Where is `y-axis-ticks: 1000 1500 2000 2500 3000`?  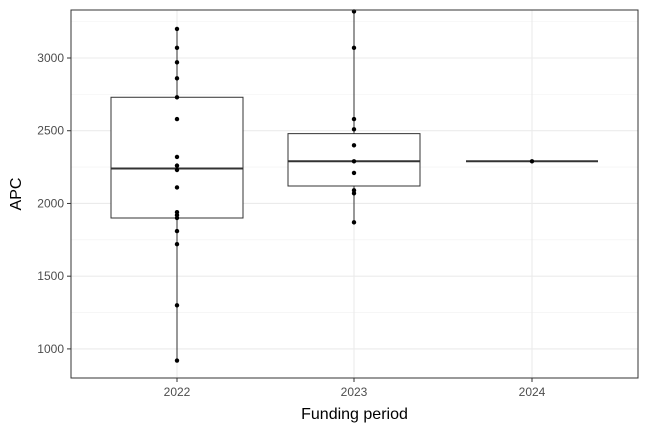
y-axis-ticks: 1000 1500 2000 2500 3000 is located at coordinates (54, 203).